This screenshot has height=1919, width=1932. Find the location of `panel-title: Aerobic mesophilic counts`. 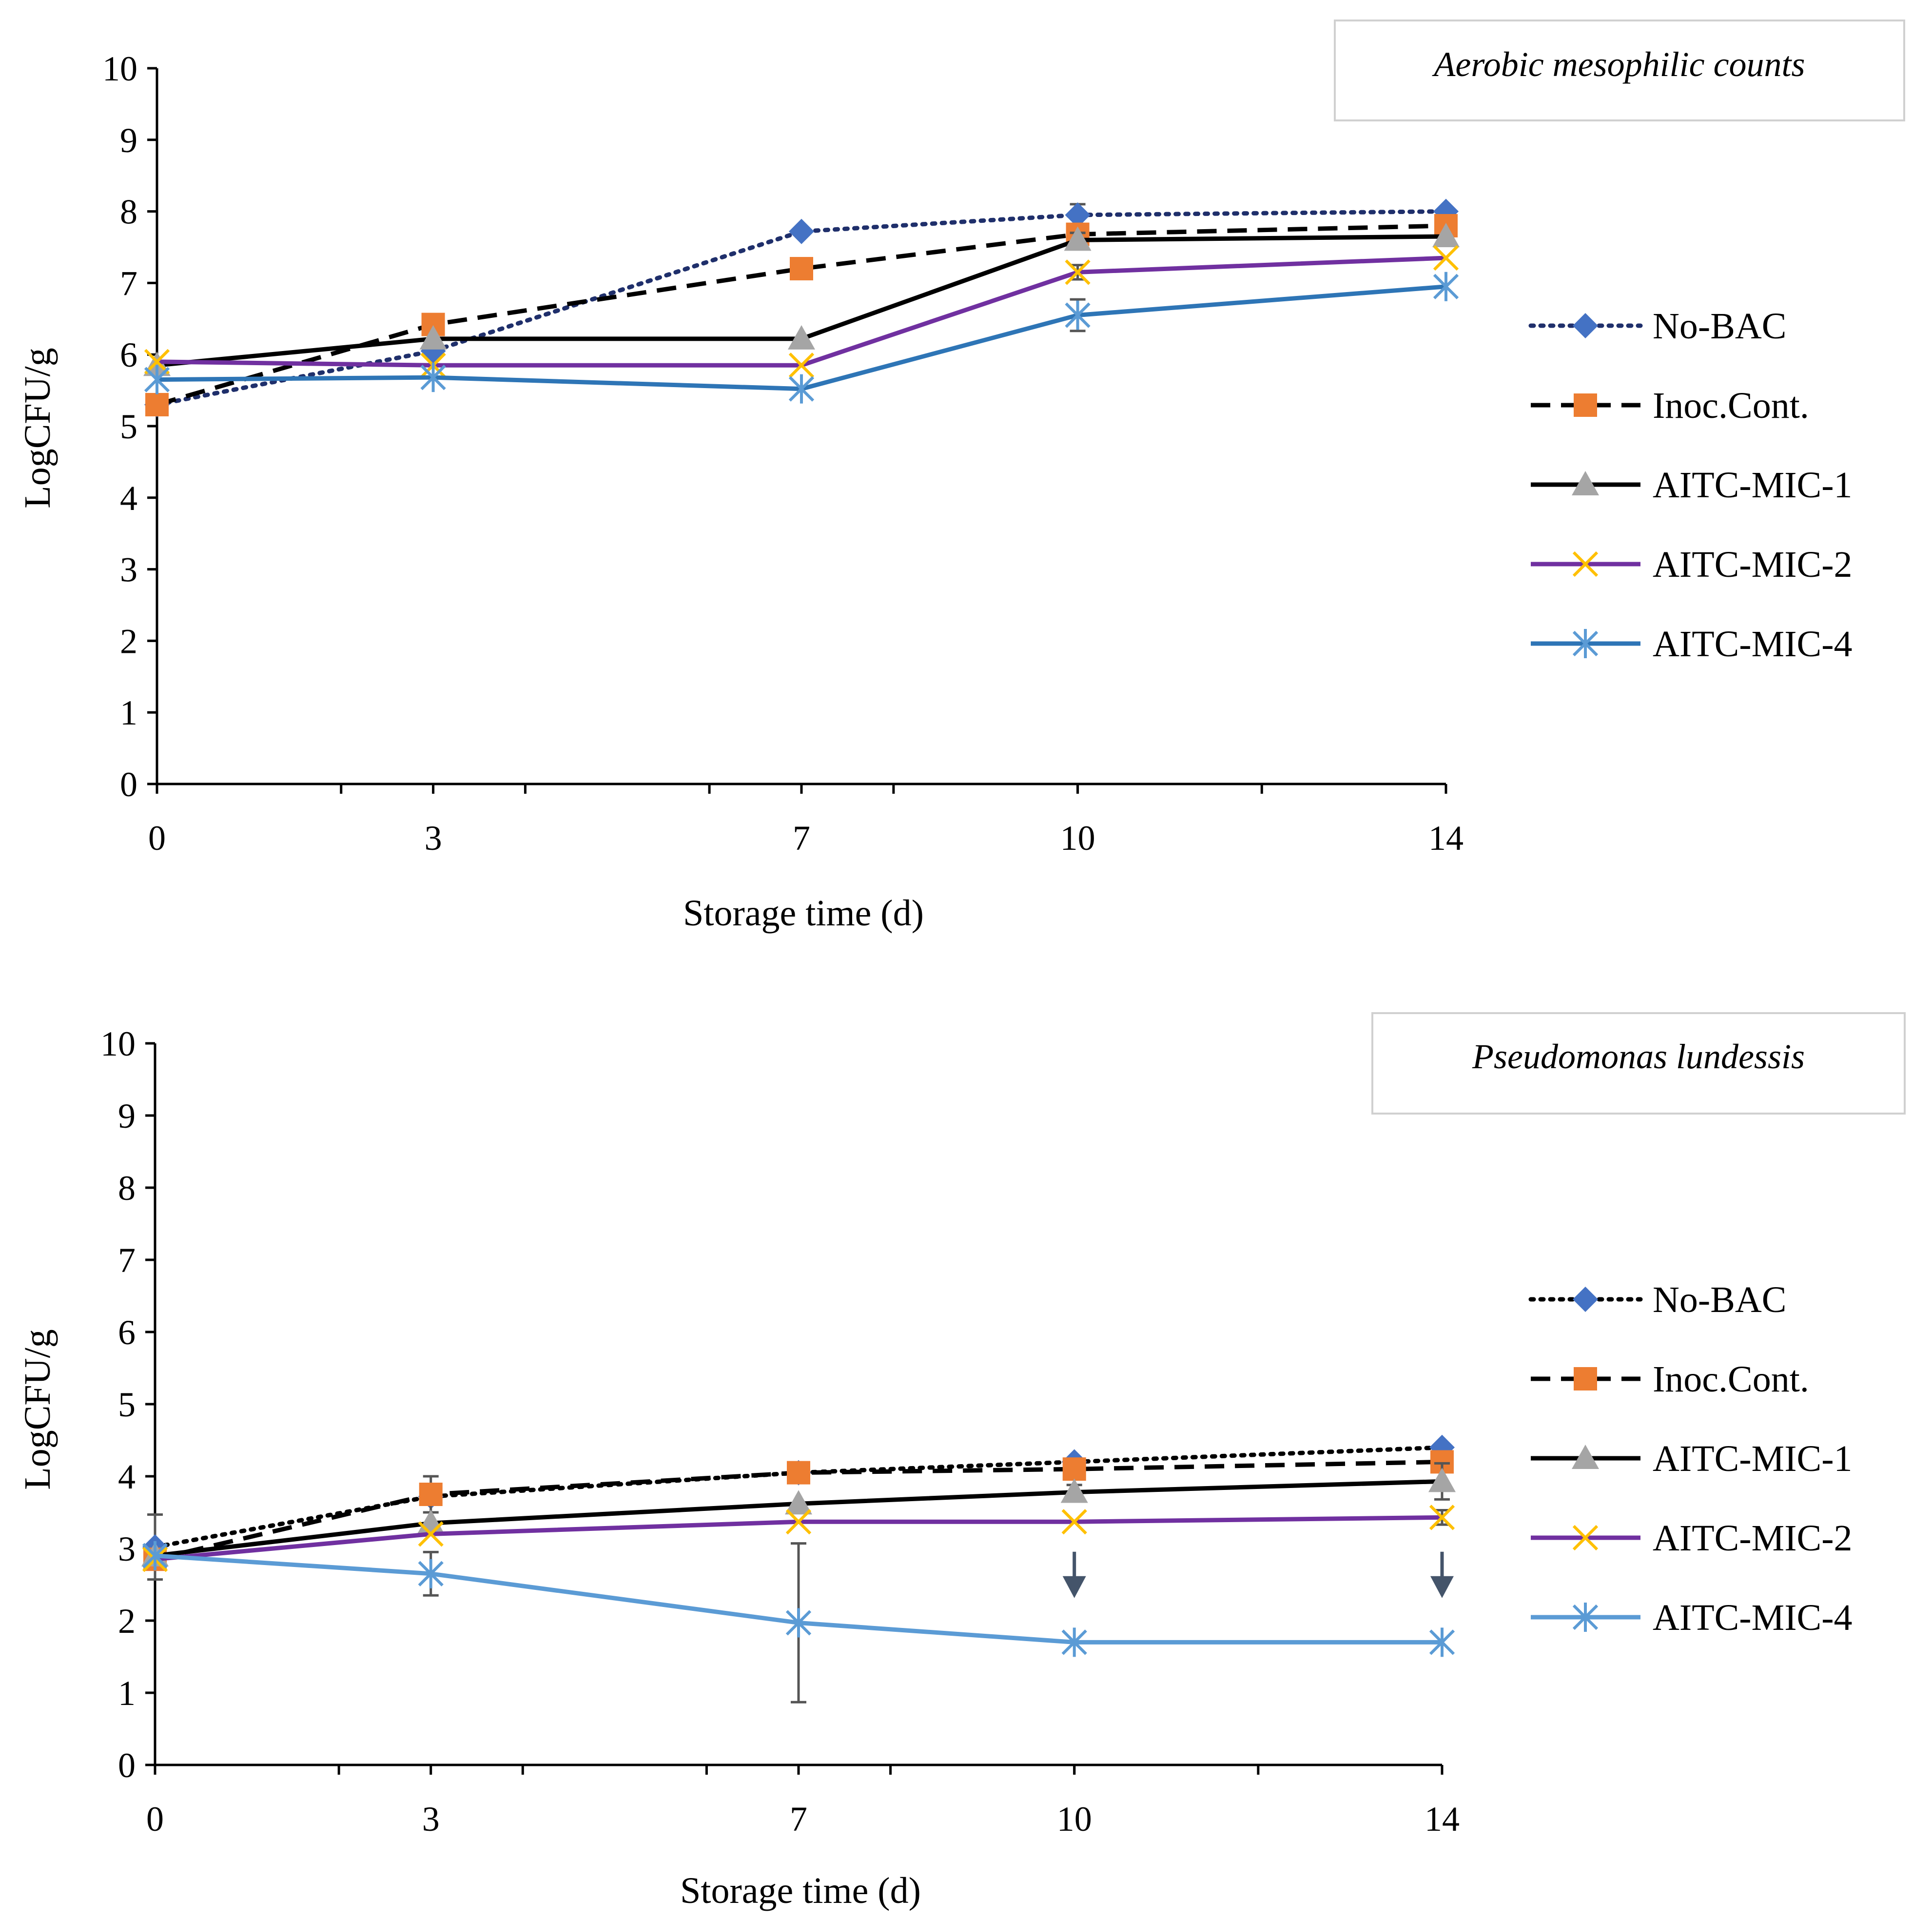

panel-title: Aerobic mesophilic counts is located at coordinates (1618, 64).